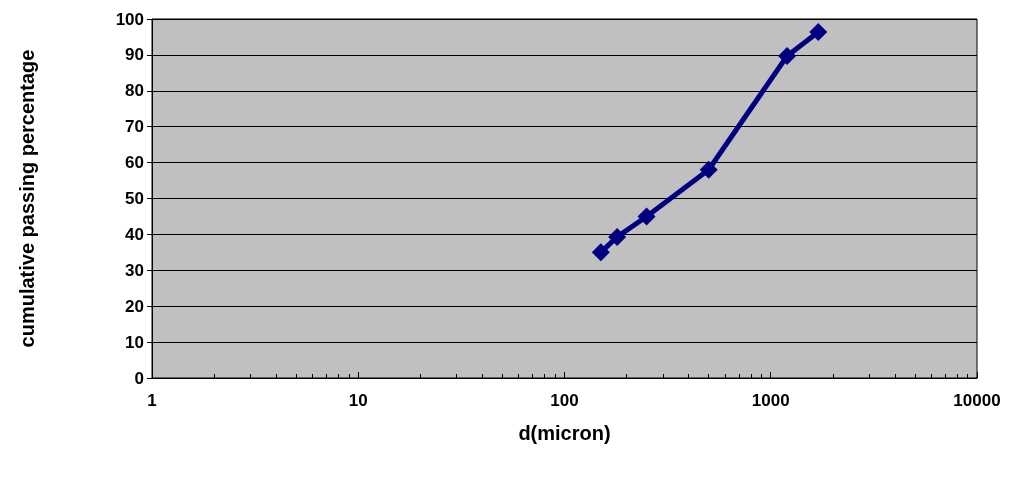  I want to click on y-tick-label: 70, so click(134, 127).